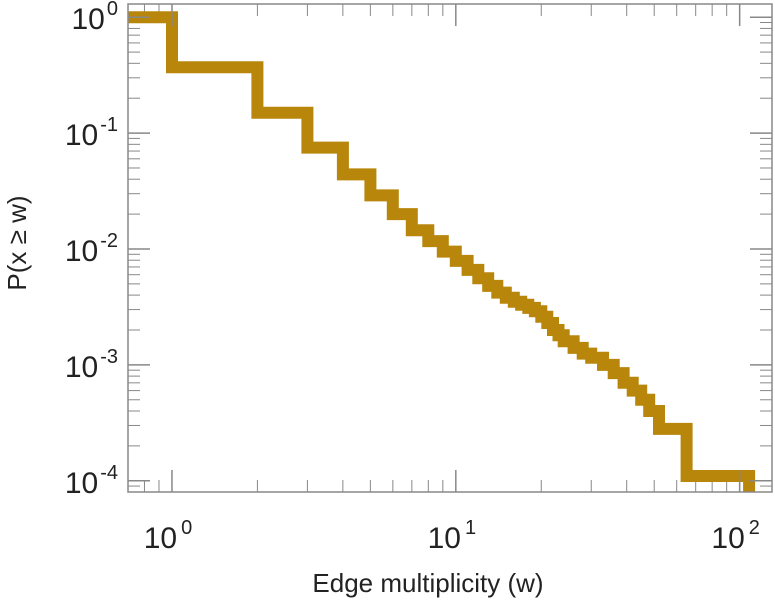  I want to click on y-tick-label: 10 -4, so click(91, 481).